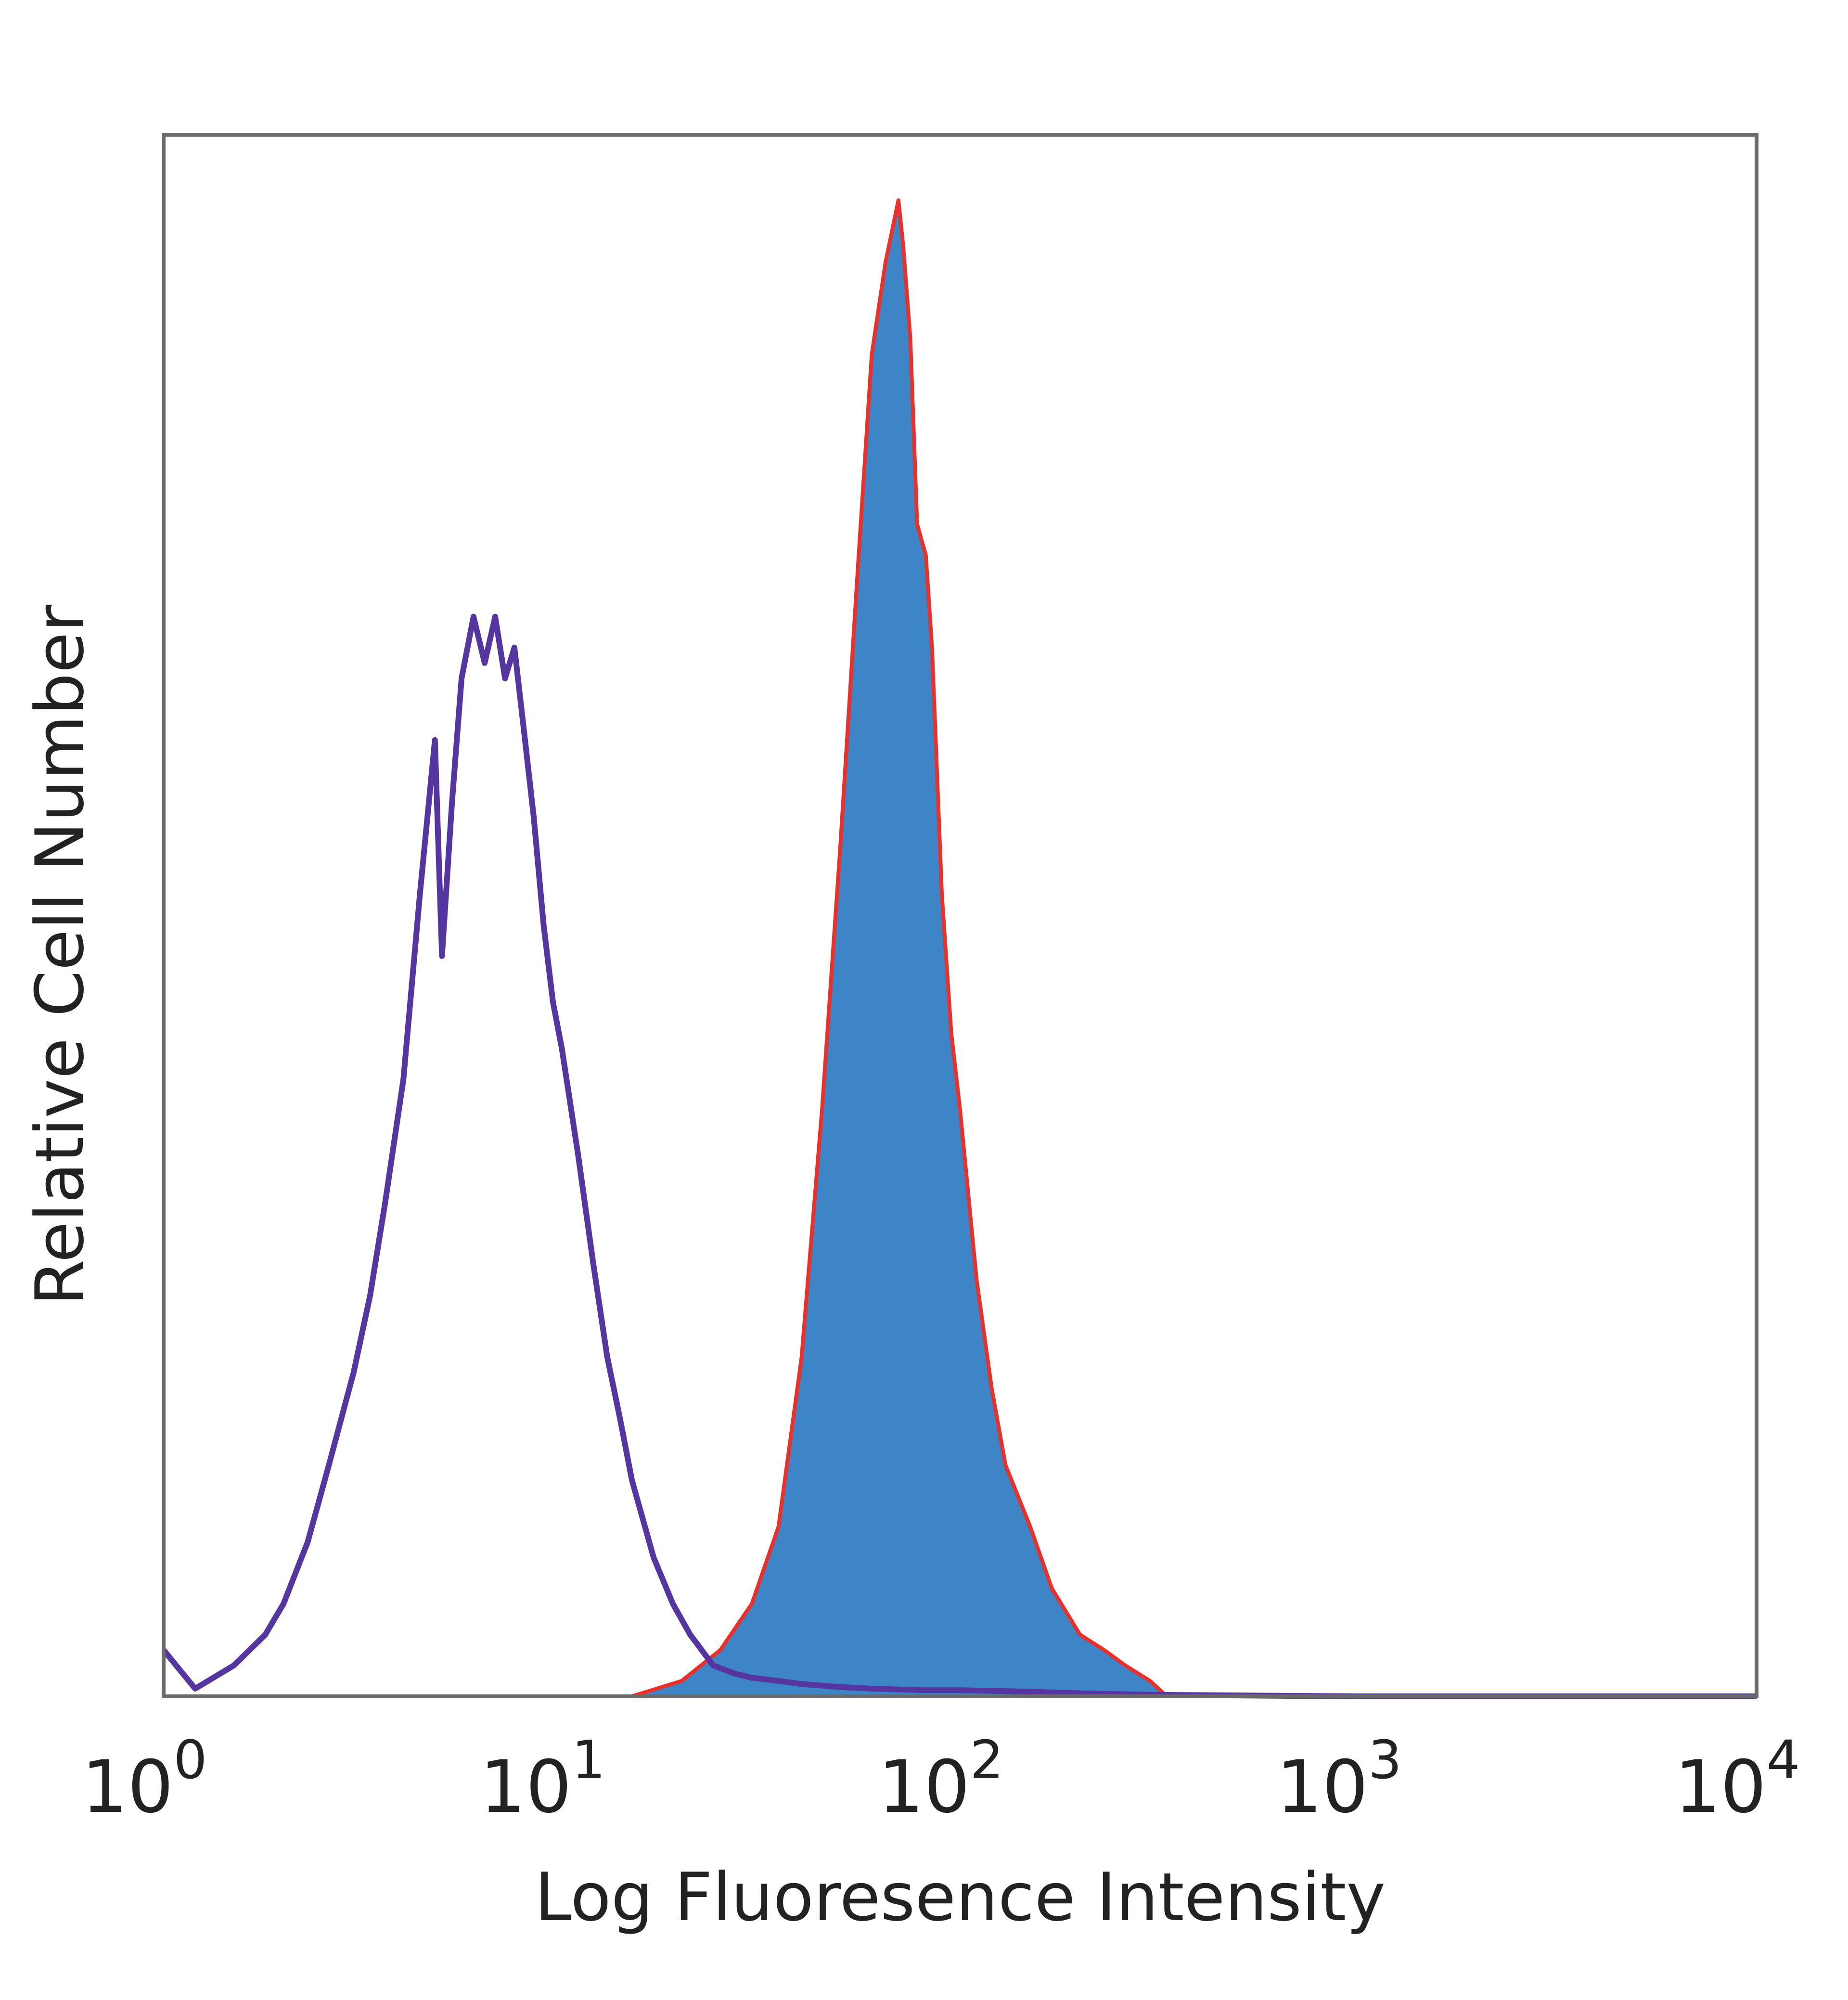 This screenshot has height=2000, width=1848. I want to click on x-tick-label: 10¹, so click(542, 1779).